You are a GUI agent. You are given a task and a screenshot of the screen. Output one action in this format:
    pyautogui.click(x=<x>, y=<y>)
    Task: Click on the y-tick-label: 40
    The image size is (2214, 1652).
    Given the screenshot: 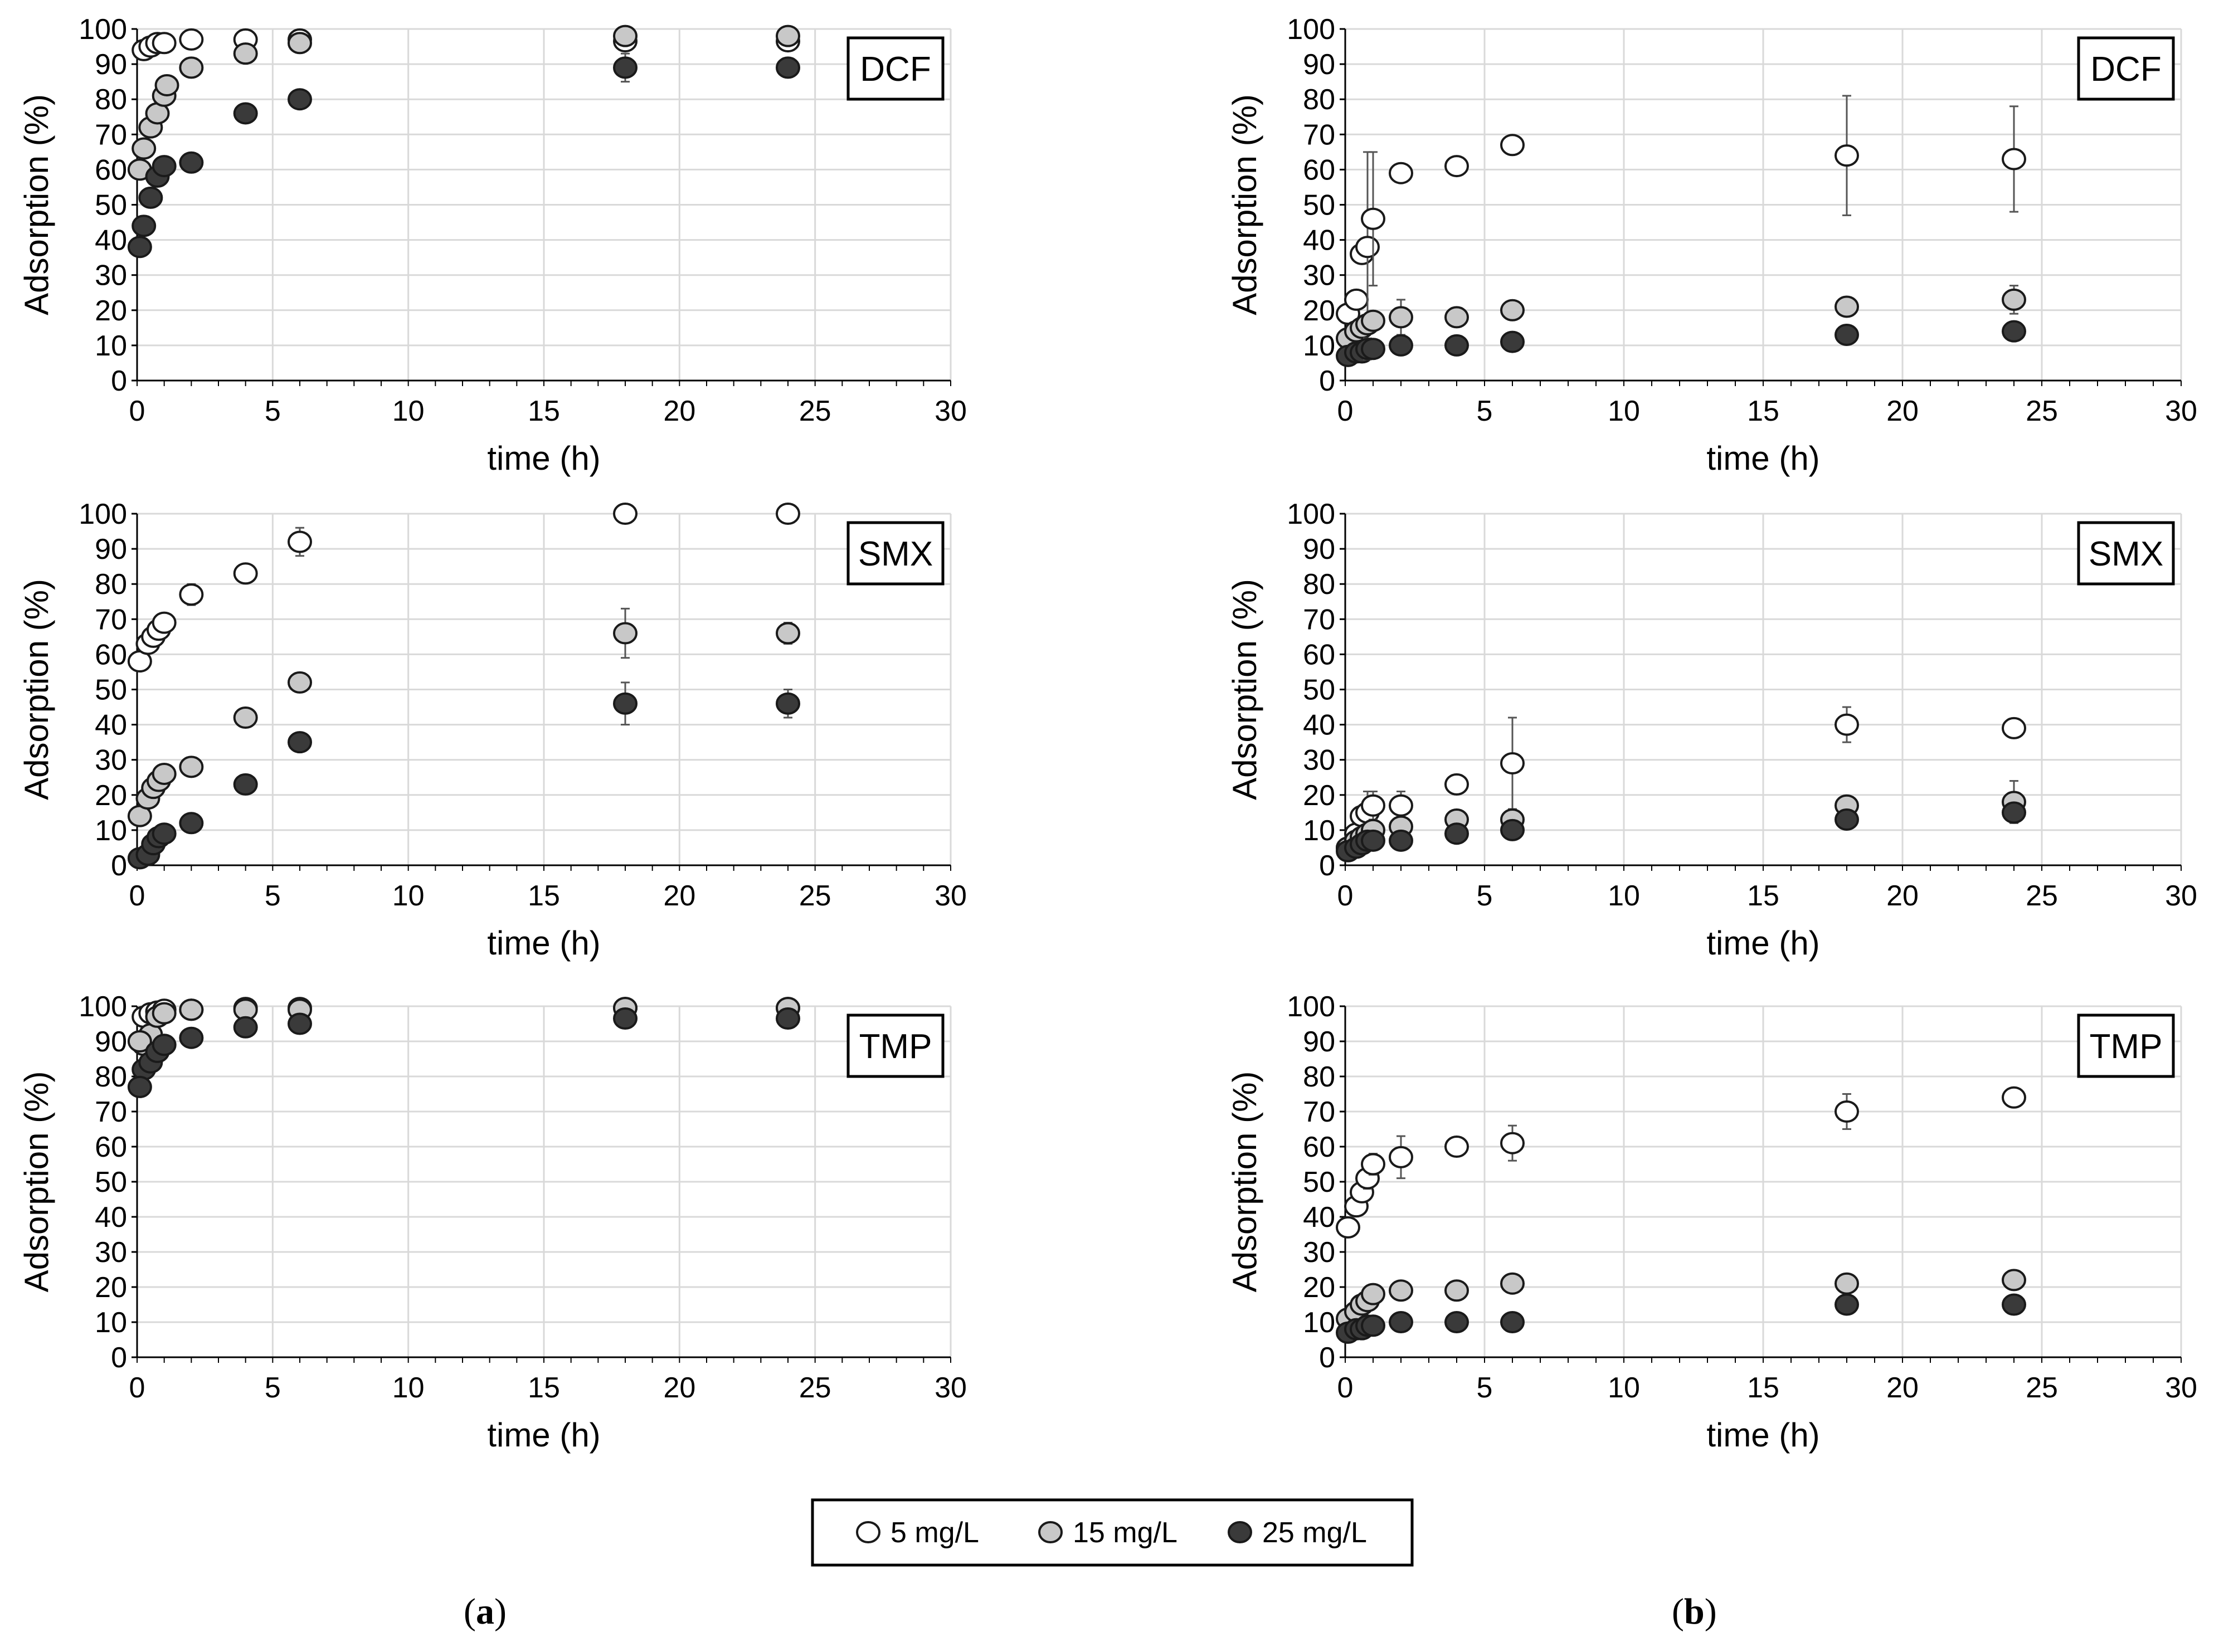 What is the action you would take?
    pyautogui.click(x=1319, y=241)
    